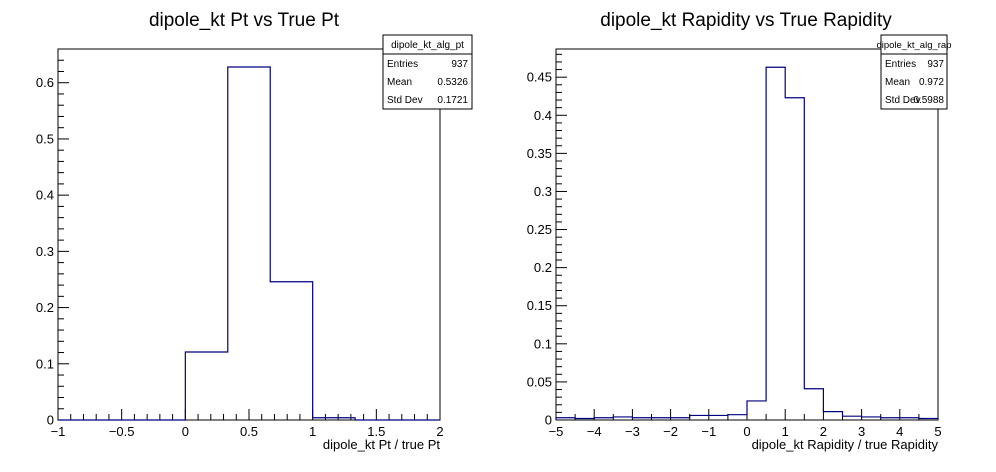 This screenshot has width=996, height=472. Describe the element at coordinates (249, 431) in the screenshot. I see `x-tick-label: 0.5` at that location.